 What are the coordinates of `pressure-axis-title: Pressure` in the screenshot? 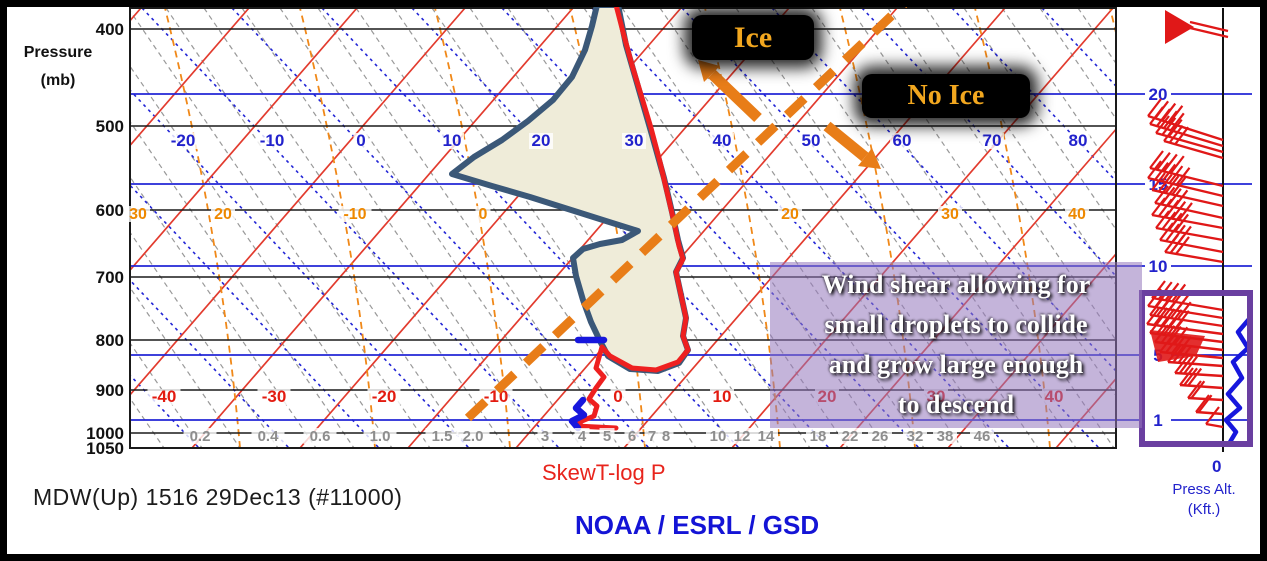 It's located at (58, 52).